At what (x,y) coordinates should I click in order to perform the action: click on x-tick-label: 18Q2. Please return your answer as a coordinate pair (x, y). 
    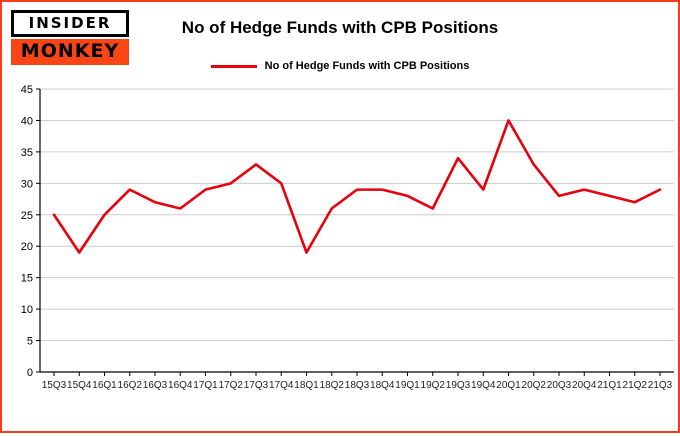
    Looking at the image, I should click on (332, 385).